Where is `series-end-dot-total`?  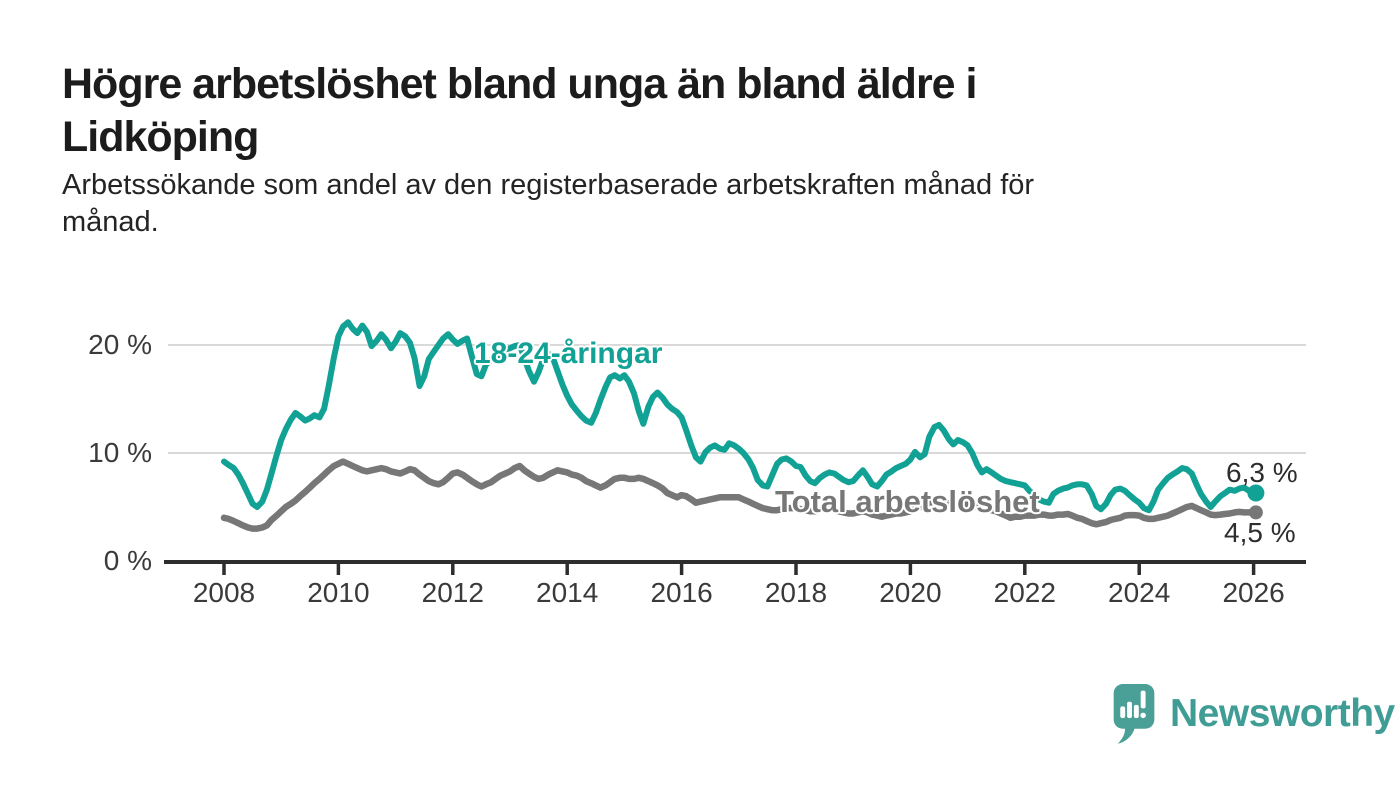 series-end-dot-total is located at coordinates (1255, 512).